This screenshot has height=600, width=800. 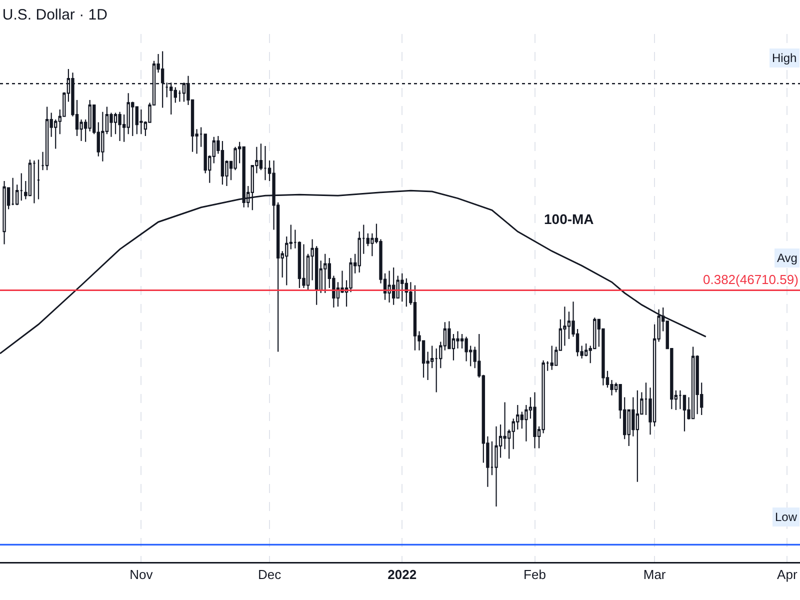 What do you see at coordinates (270, 574) in the screenshot?
I see `x-tick-label: Dec` at bounding box center [270, 574].